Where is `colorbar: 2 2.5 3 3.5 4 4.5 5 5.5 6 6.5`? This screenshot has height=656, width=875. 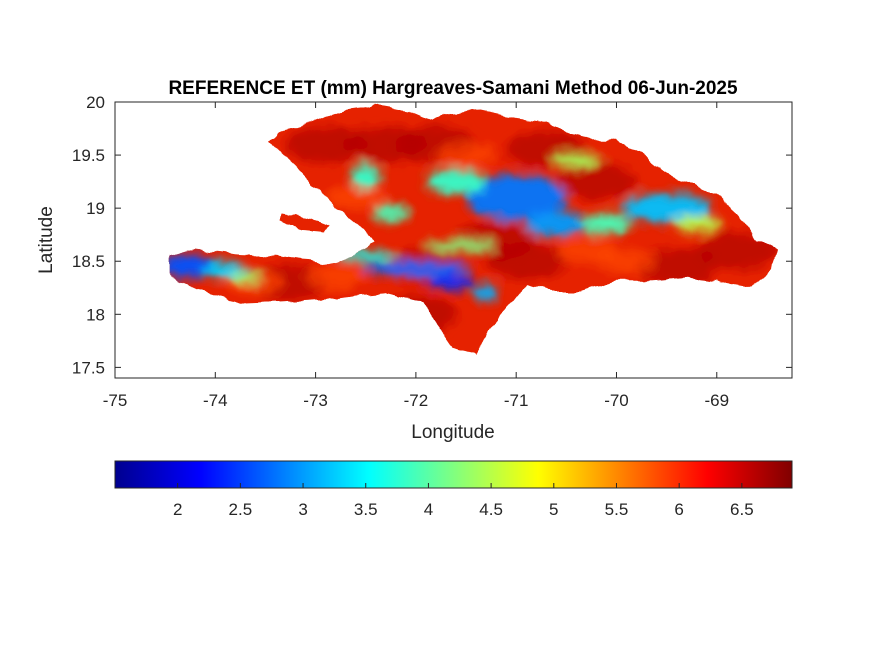 colorbar: 2 2.5 3 3.5 4 4.5 5 5.5 6 6.5 is located at coordinates (453, 489).